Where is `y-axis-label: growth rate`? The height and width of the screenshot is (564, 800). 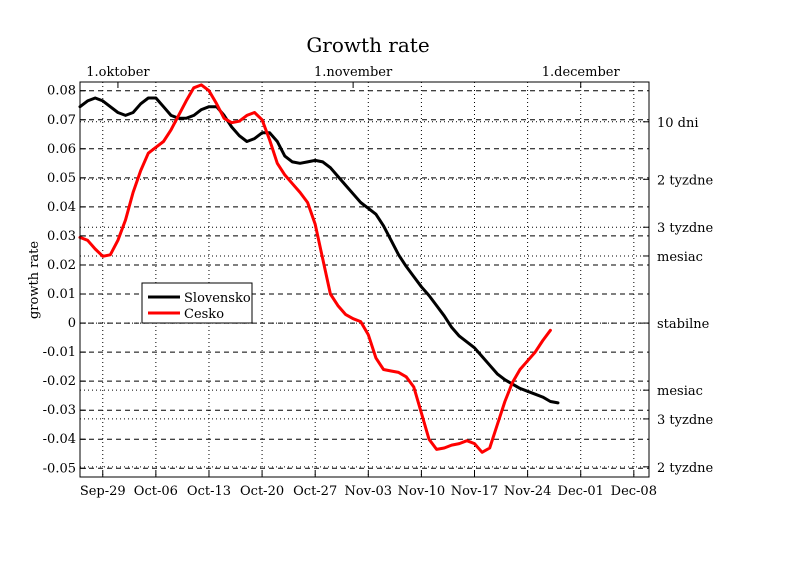
y-axis-label: growth rate is located at coordinates (34, 280).